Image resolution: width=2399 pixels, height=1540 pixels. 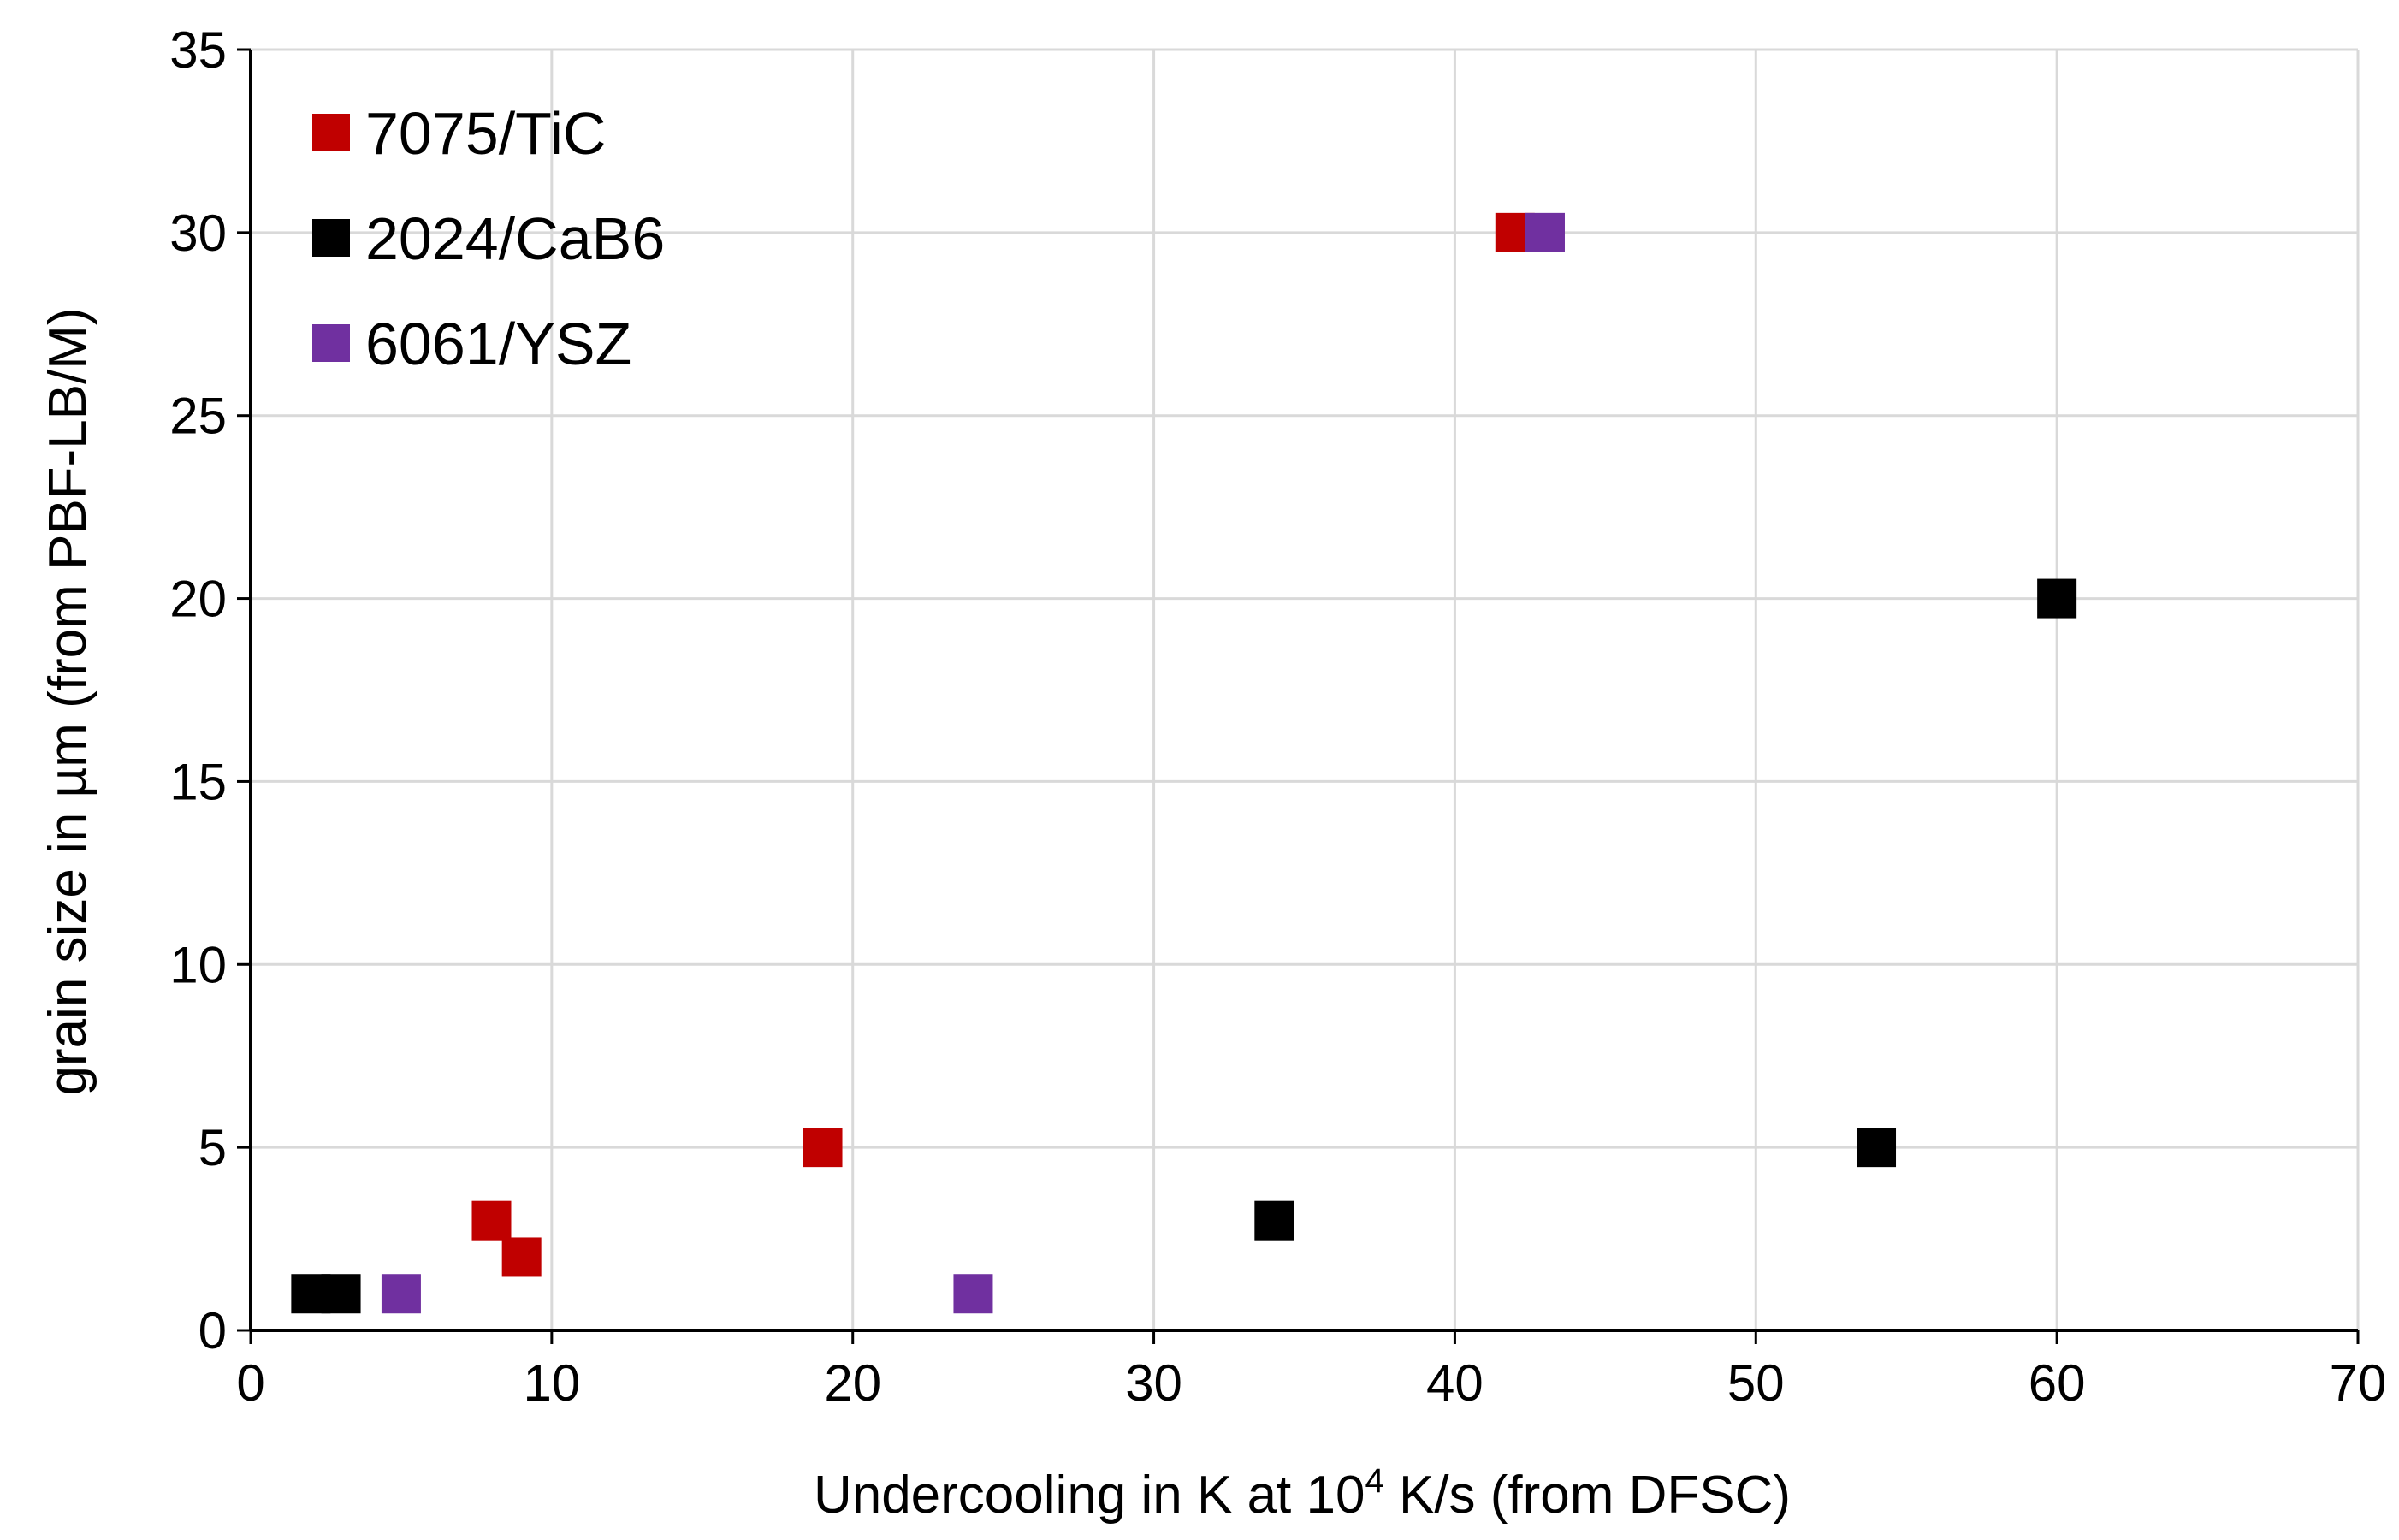 I want to click on x-axis-title: Undercooling in K at 104 K/s (from DFSC), so click(x=1302, y=1493).